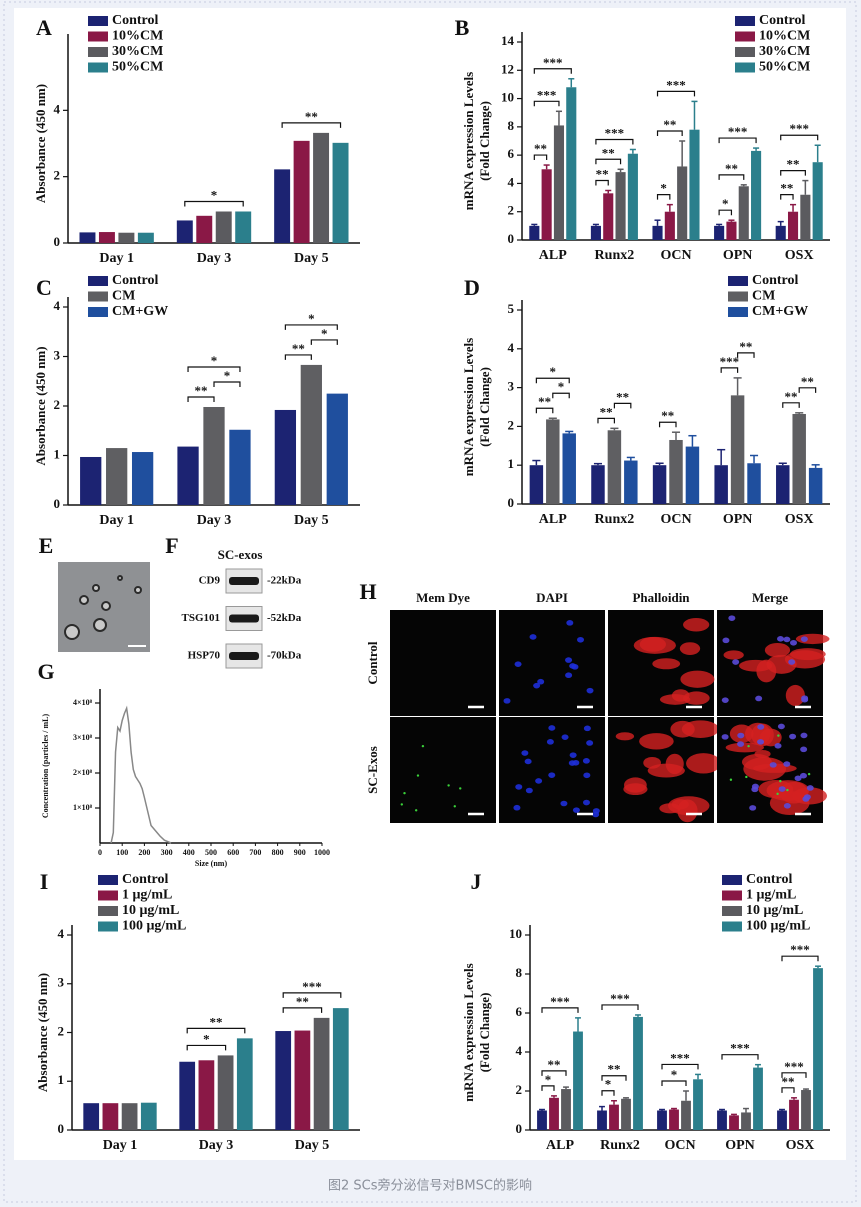  Describe the element at coordinates (44, 287) in the screenshot. I see `panel-letter: C` at that location.